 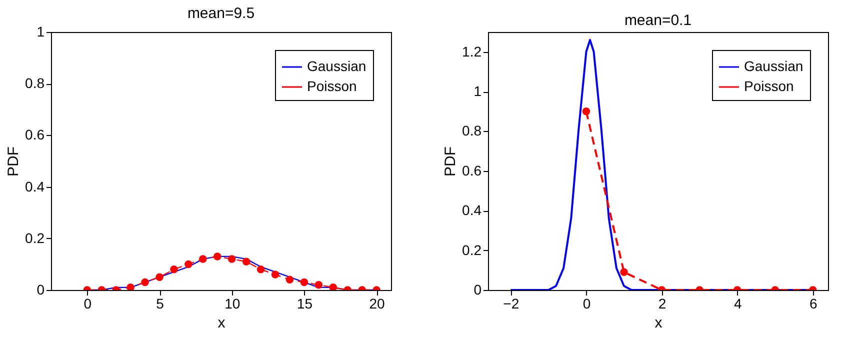 I want to click on x-tick-label: 20, so click(x=377, y=304).